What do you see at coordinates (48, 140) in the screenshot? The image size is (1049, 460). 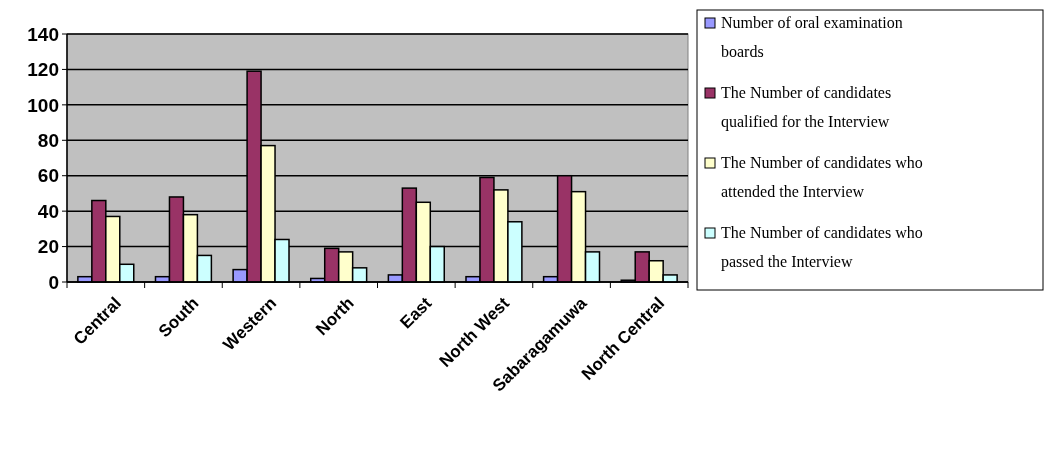 I see `y-tick-label: 80` at bounding box center [48, 140].